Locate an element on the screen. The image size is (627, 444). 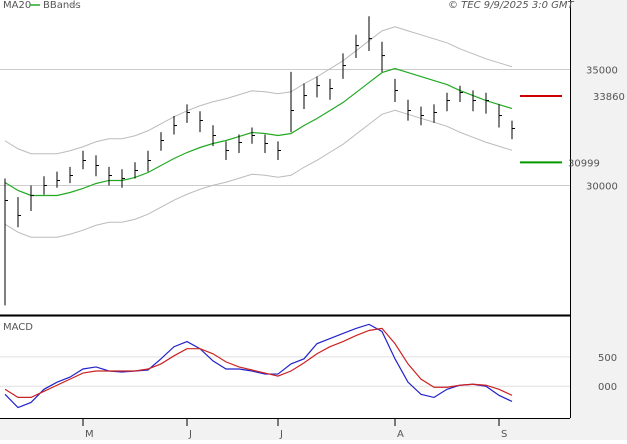
x-tick-label: S is located at coordinates (504, 434).